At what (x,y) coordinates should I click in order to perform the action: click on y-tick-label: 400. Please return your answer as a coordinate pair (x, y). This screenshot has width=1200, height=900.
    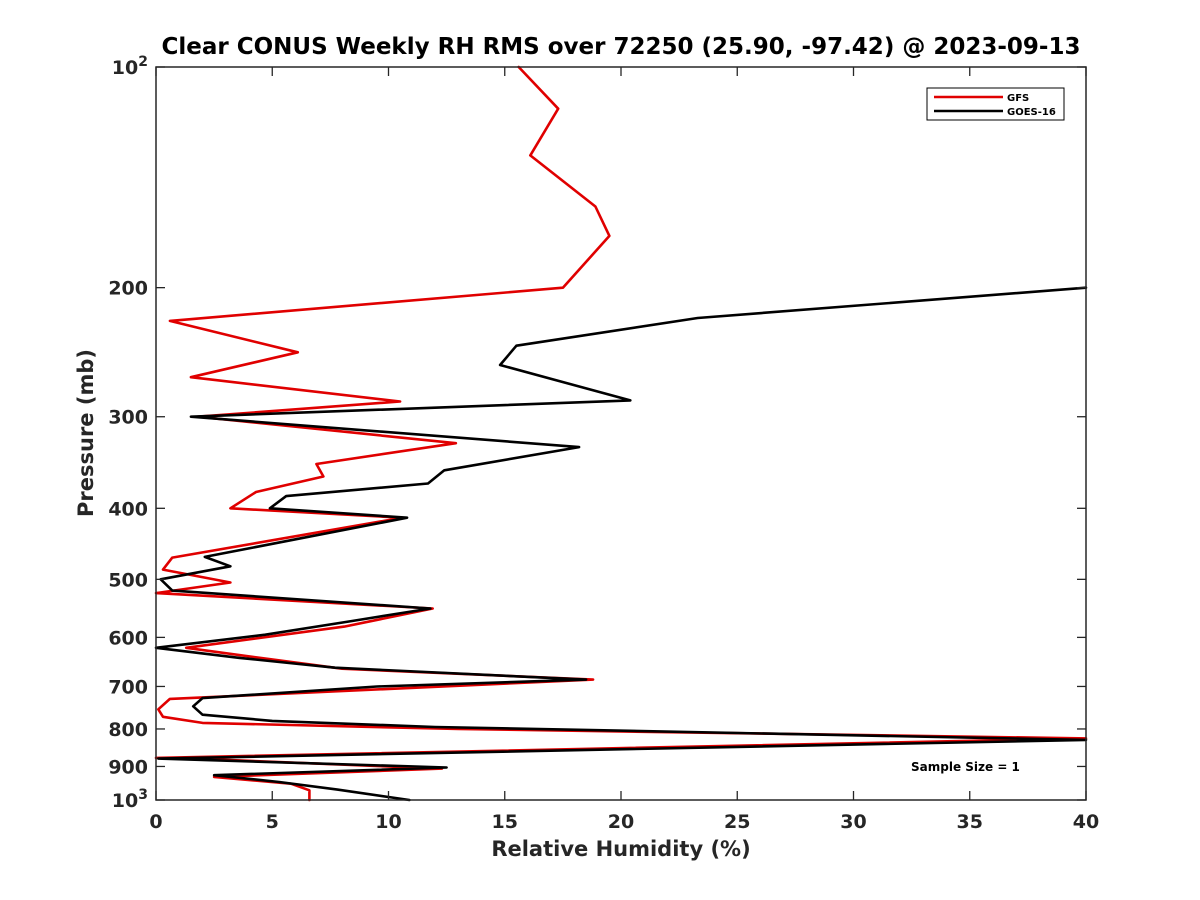
    Looking at the image, I should click on (128, 509).